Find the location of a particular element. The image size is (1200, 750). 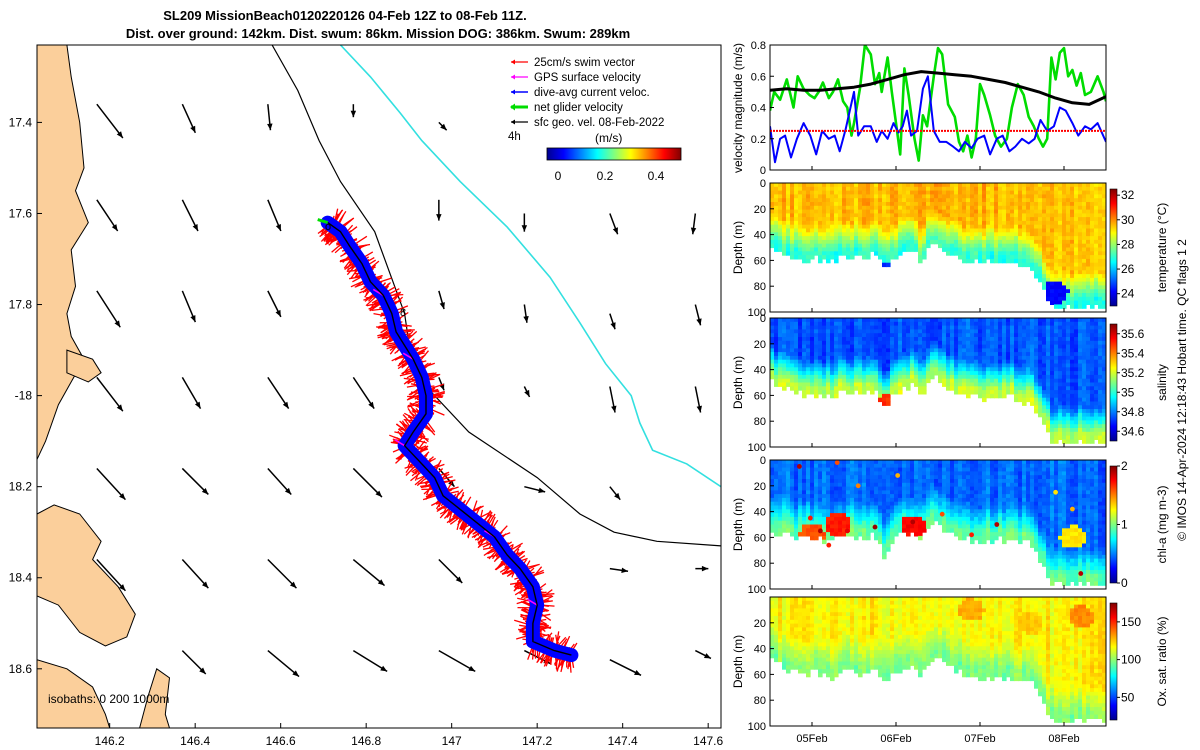

velocity-panel: 00.20.40.60.8 velocity magnitude (m/s) is located at coordinates (919, 108).